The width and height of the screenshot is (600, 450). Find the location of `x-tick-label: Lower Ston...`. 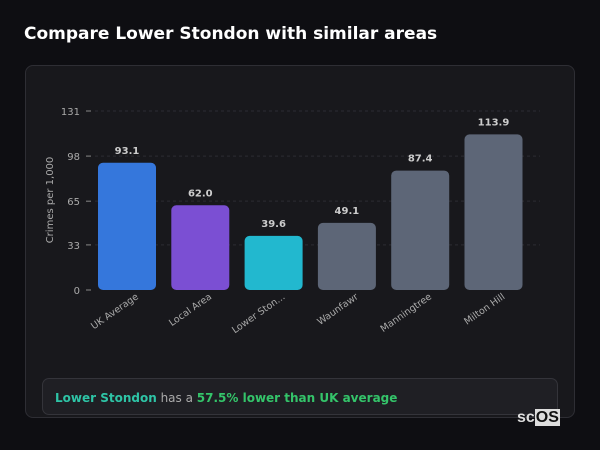

x-tick-label: Lower Ston... is located at coordinates (258, 313).